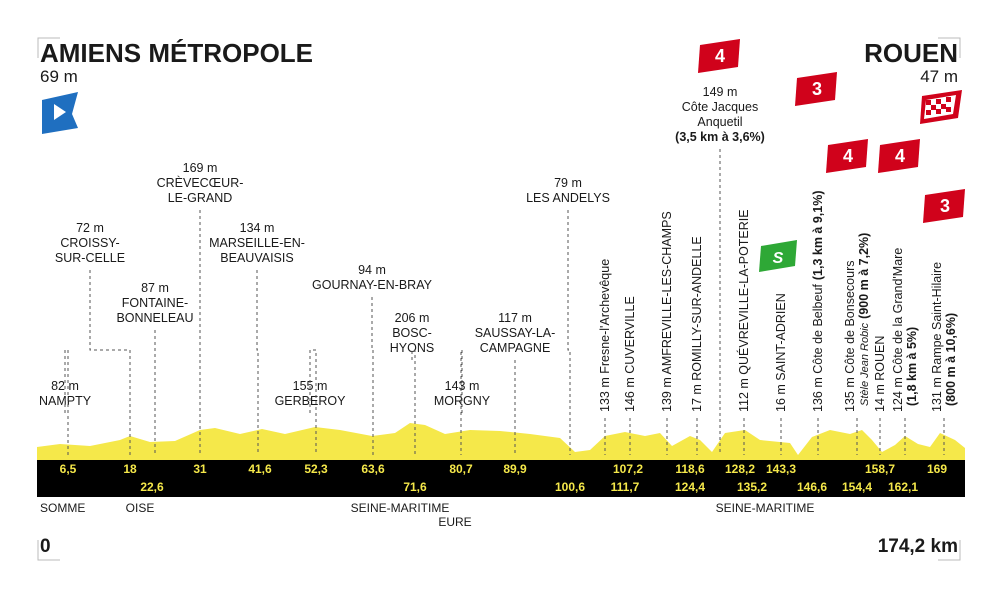 The image size is (1000, 605). Describe the element at coordinates (625, 487) in the screenshot. I see `km-marker: 111,7` at that location.